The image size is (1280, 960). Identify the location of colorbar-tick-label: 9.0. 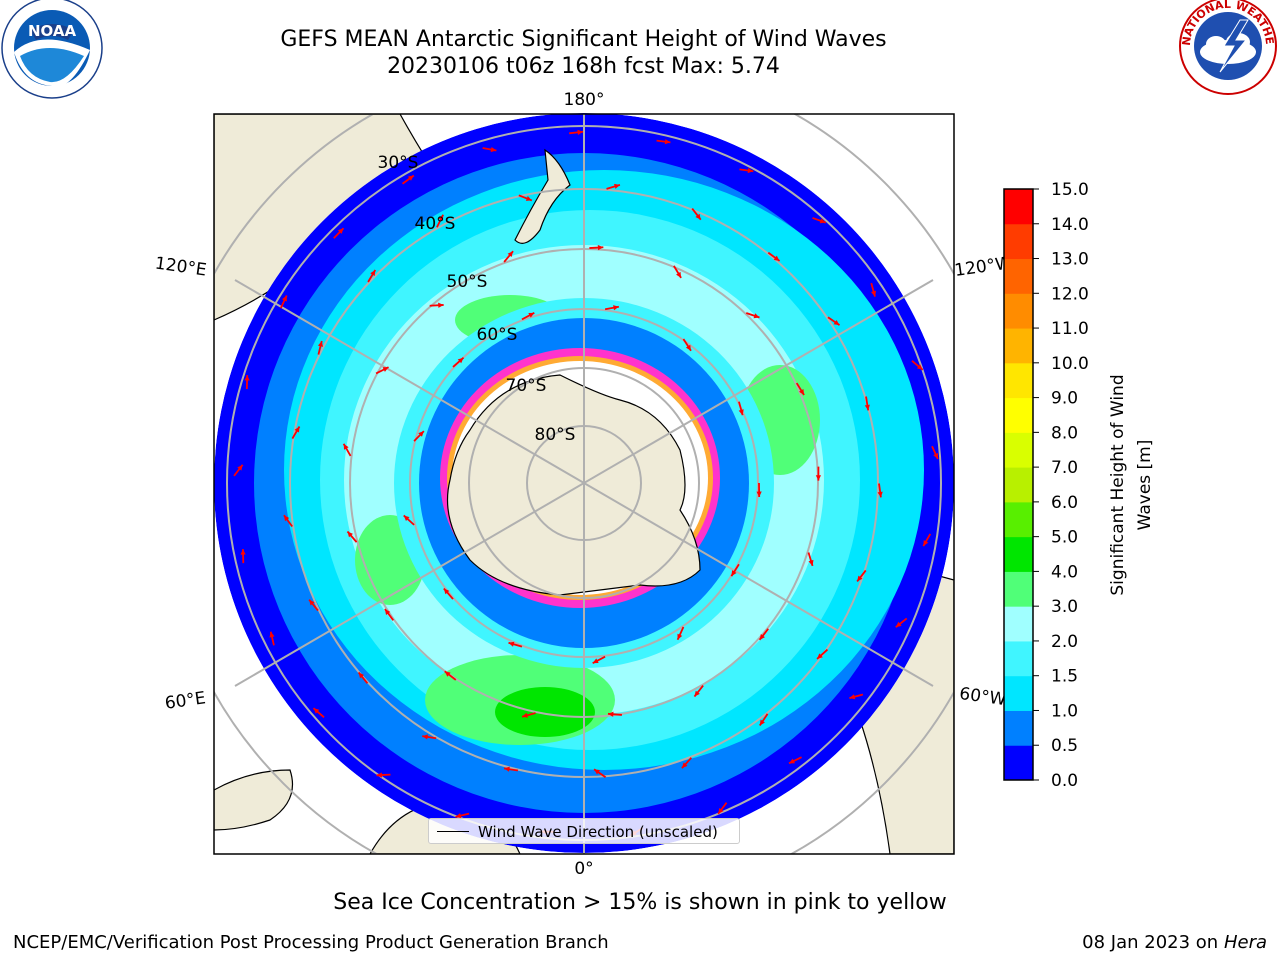
(1064, 399).